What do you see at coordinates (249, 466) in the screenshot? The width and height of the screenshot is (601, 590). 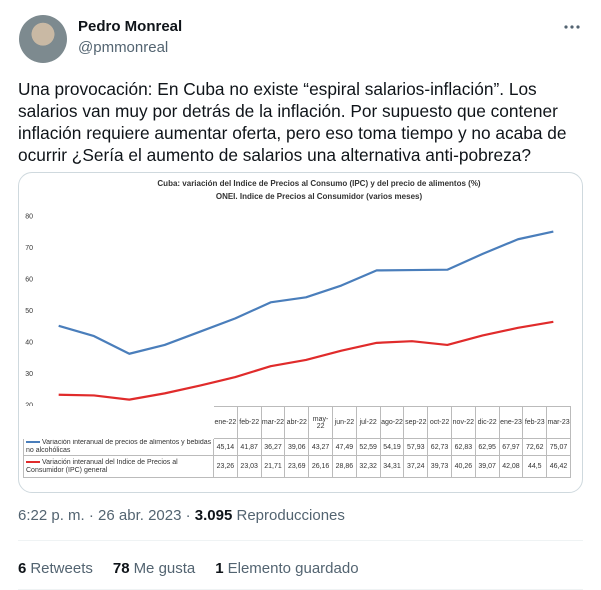 I see `value-label: 23,03` at bounding box center [249, 466].